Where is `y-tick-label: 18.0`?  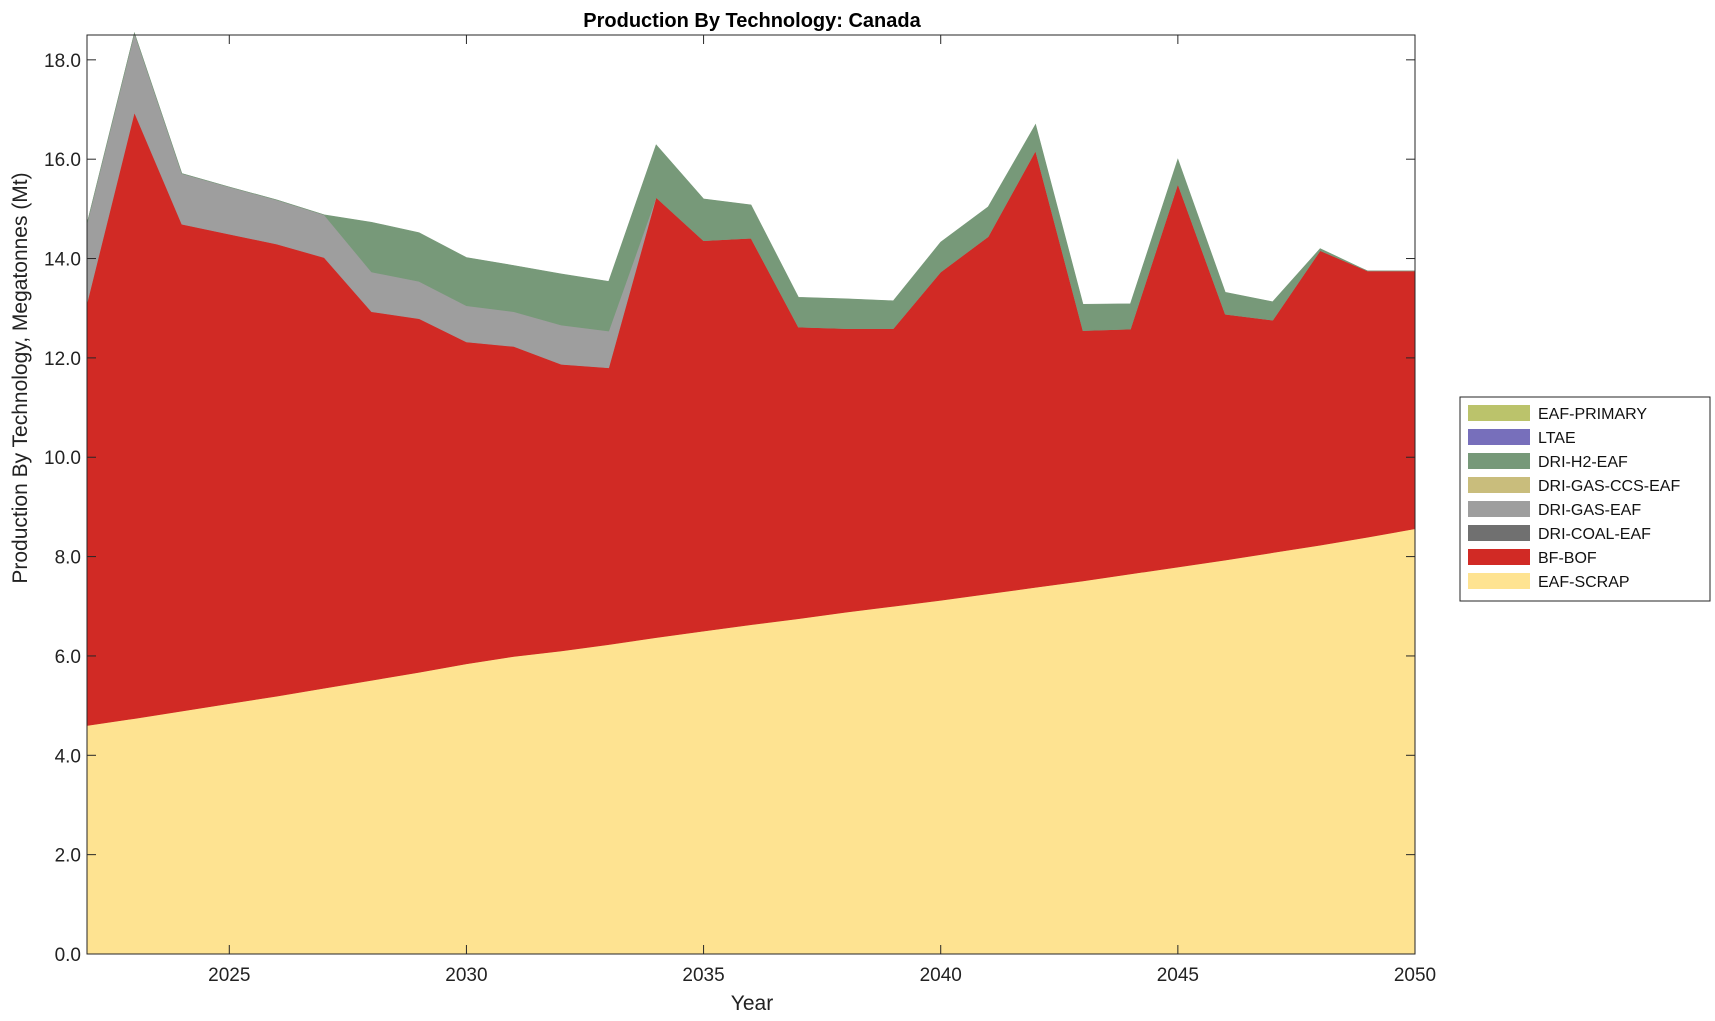 y-tick-label: 18.0 is located at coordinates (62, 61).